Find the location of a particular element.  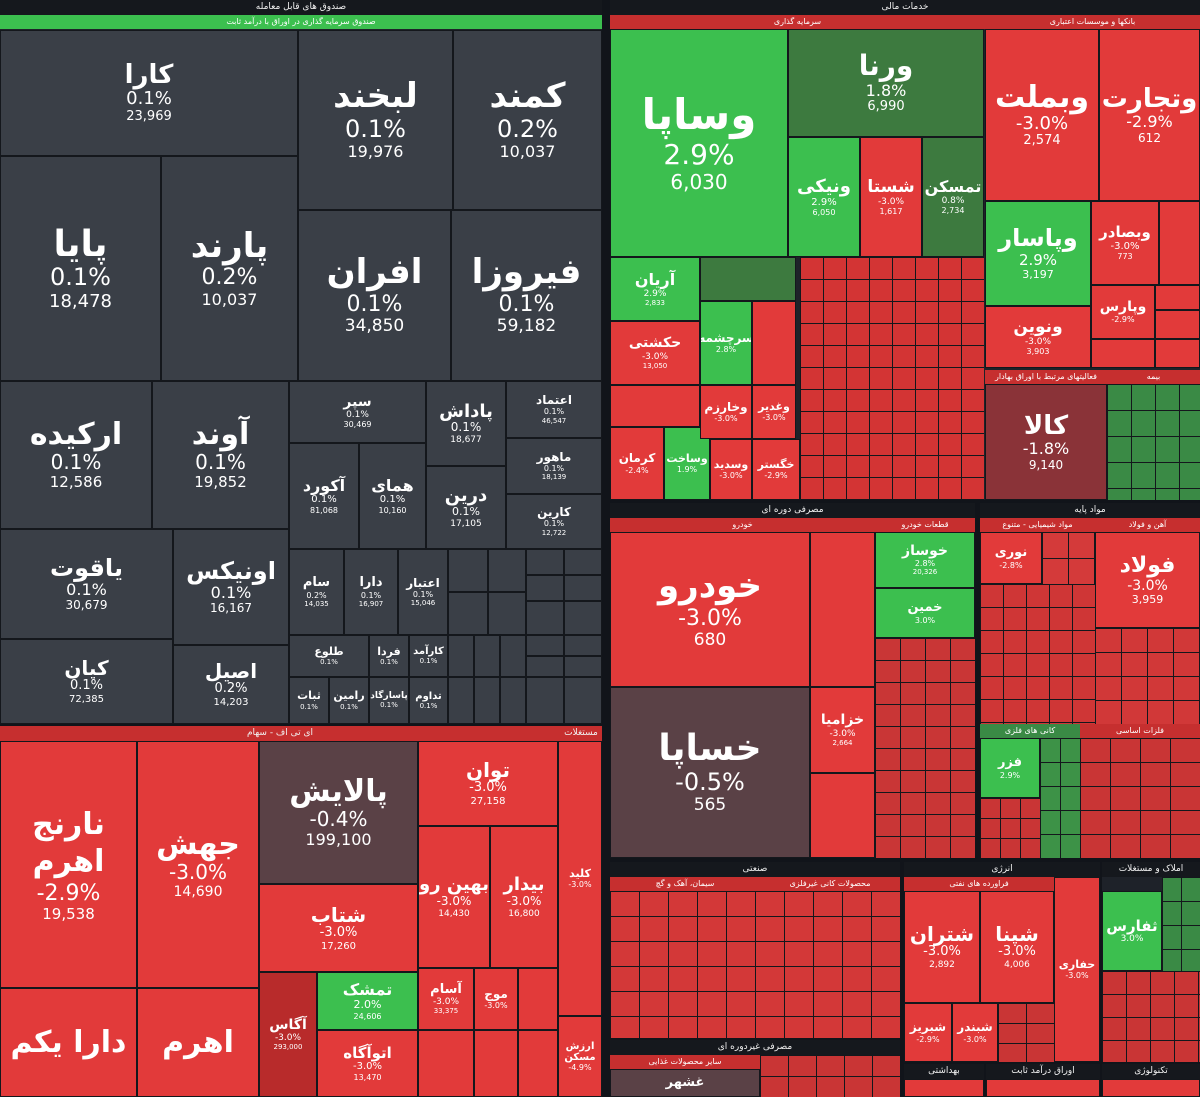

tile-sarmad: سرچشمه 2.8% is located at coordinates (726, 343).